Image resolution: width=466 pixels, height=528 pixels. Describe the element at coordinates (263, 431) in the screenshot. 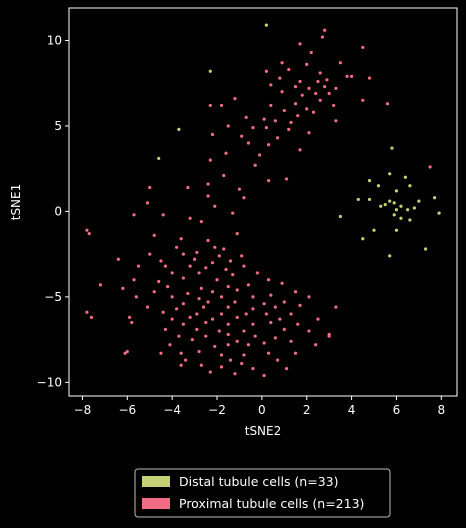

I see `x-axis-label: tSNE2` at that location.